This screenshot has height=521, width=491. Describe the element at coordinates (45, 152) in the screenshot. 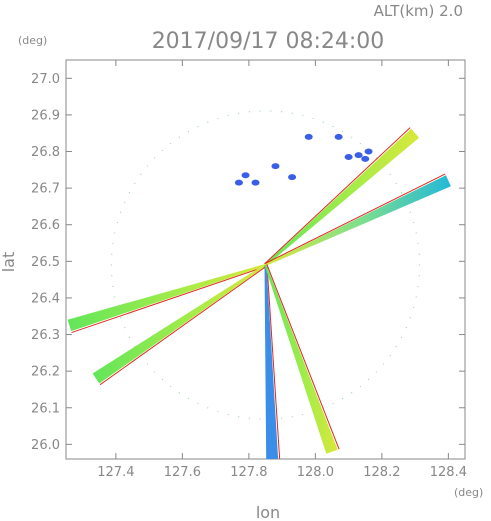

I see `y-tick-label: 26.8` at that location.